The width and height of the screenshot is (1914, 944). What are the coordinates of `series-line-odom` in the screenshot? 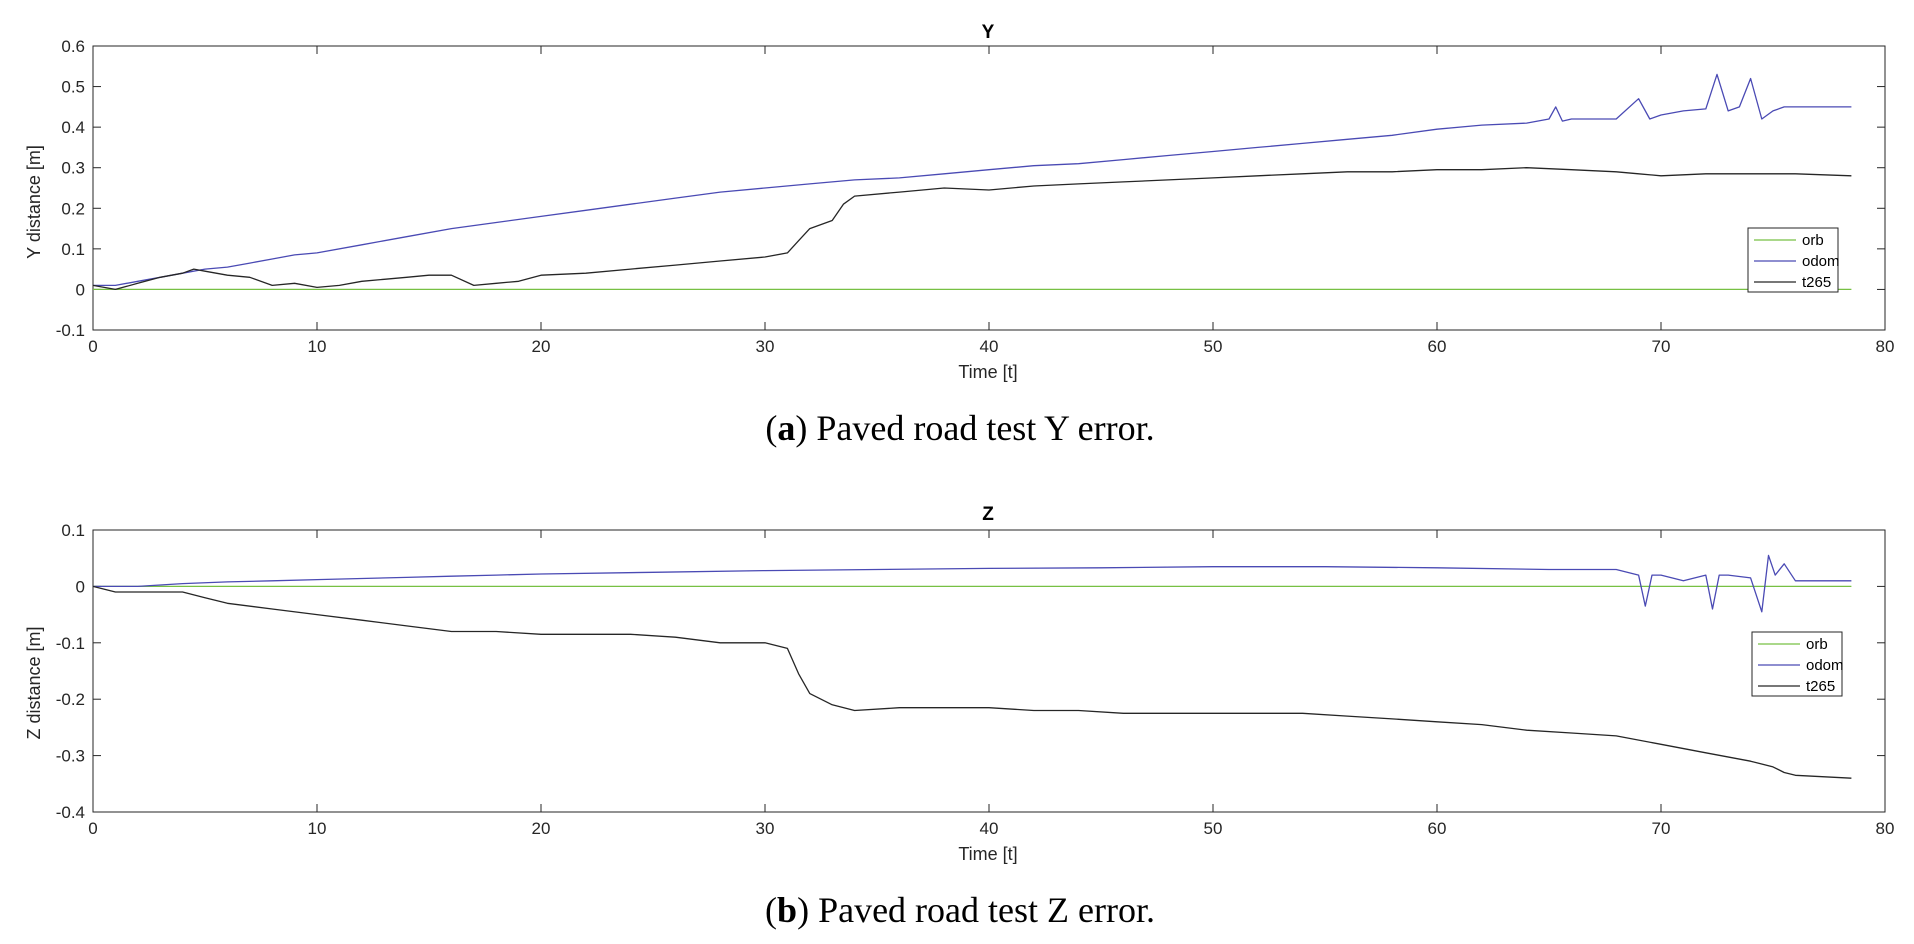 It's located at (972, 583).